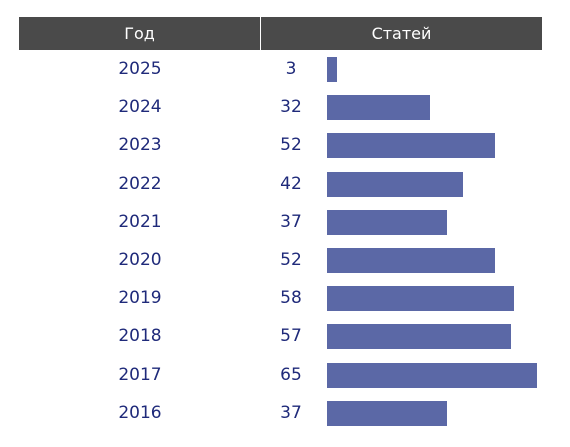 The image size is (570, 447). I want to click on table-row: 2018 57, so click(280, 336).